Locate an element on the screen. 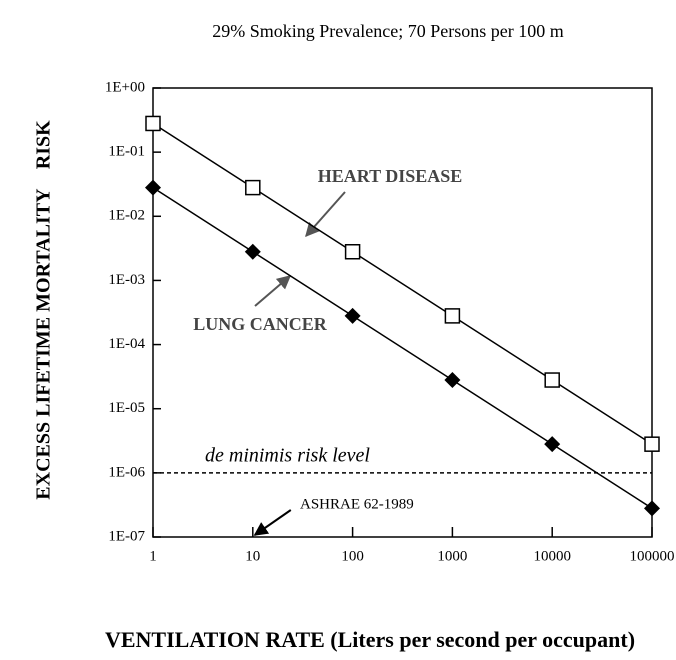 The image size is (676, 660). y-tick-label: 1E+00 is located at coordinates (125, 87).